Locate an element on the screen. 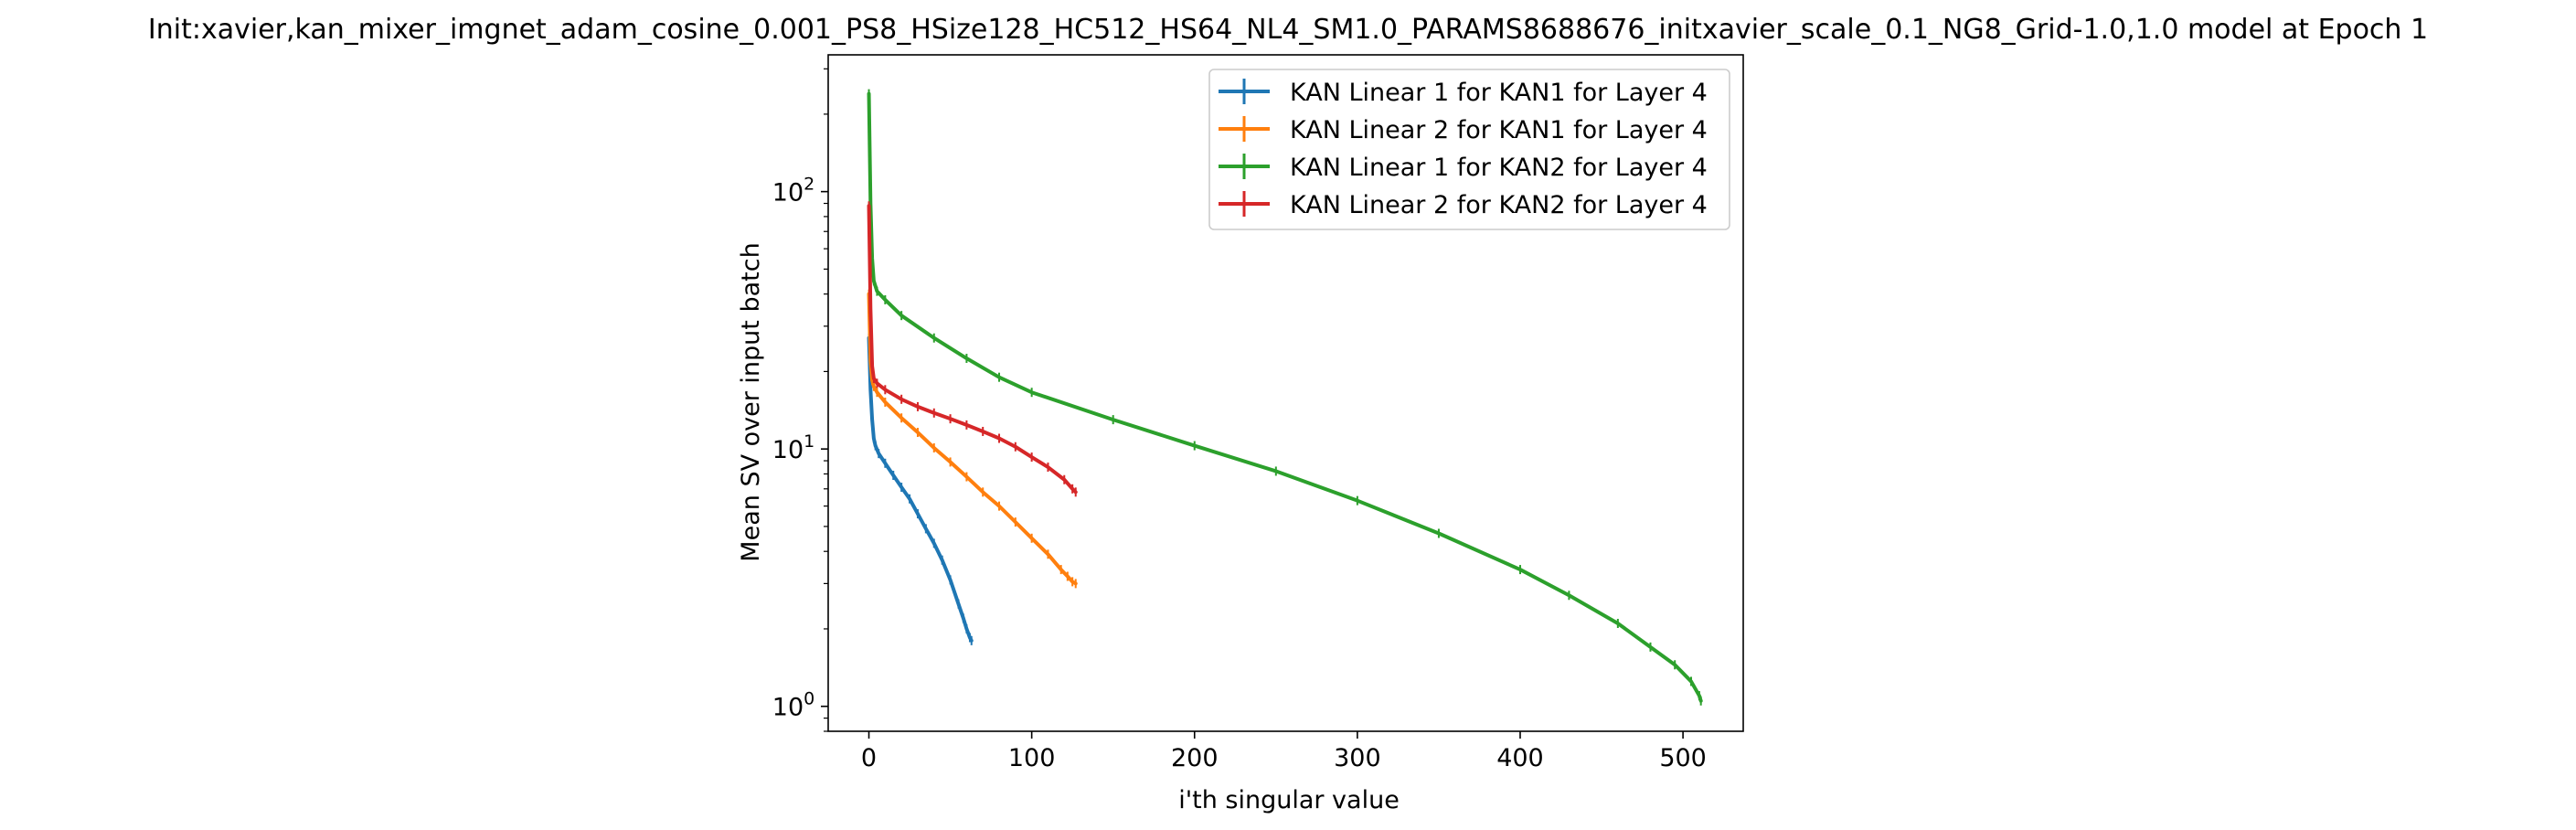  legend-item-4: KAN Linear 2 for KAN2 for Layer 4 is located at coordinates (1463, 205).